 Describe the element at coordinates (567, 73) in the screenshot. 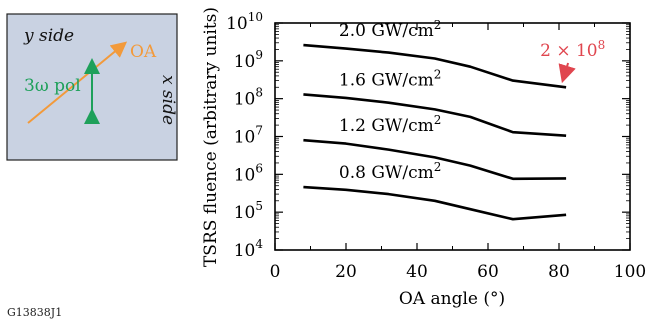

I see `annotation-arrow` at that location.